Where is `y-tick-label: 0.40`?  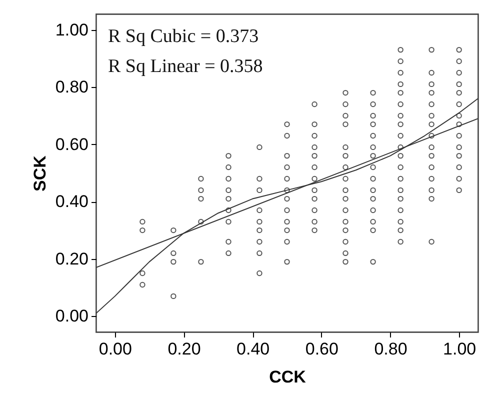 y-tick-label: 0.40 is located at coordinates (71, 202).